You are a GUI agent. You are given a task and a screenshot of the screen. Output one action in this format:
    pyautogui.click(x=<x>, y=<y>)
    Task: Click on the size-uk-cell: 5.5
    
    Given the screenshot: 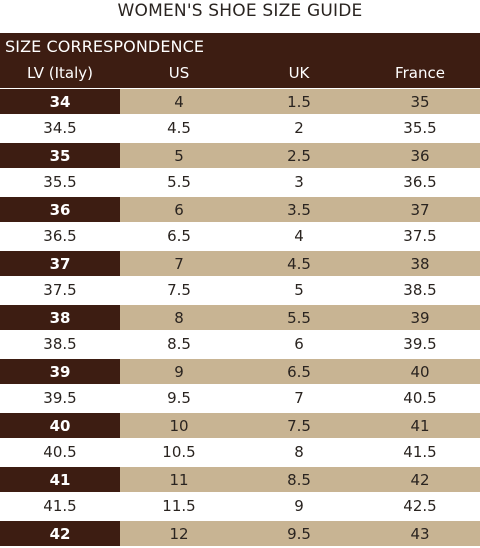 What is the action you would take?
    pyautogui.click(x=299, y=317)
    